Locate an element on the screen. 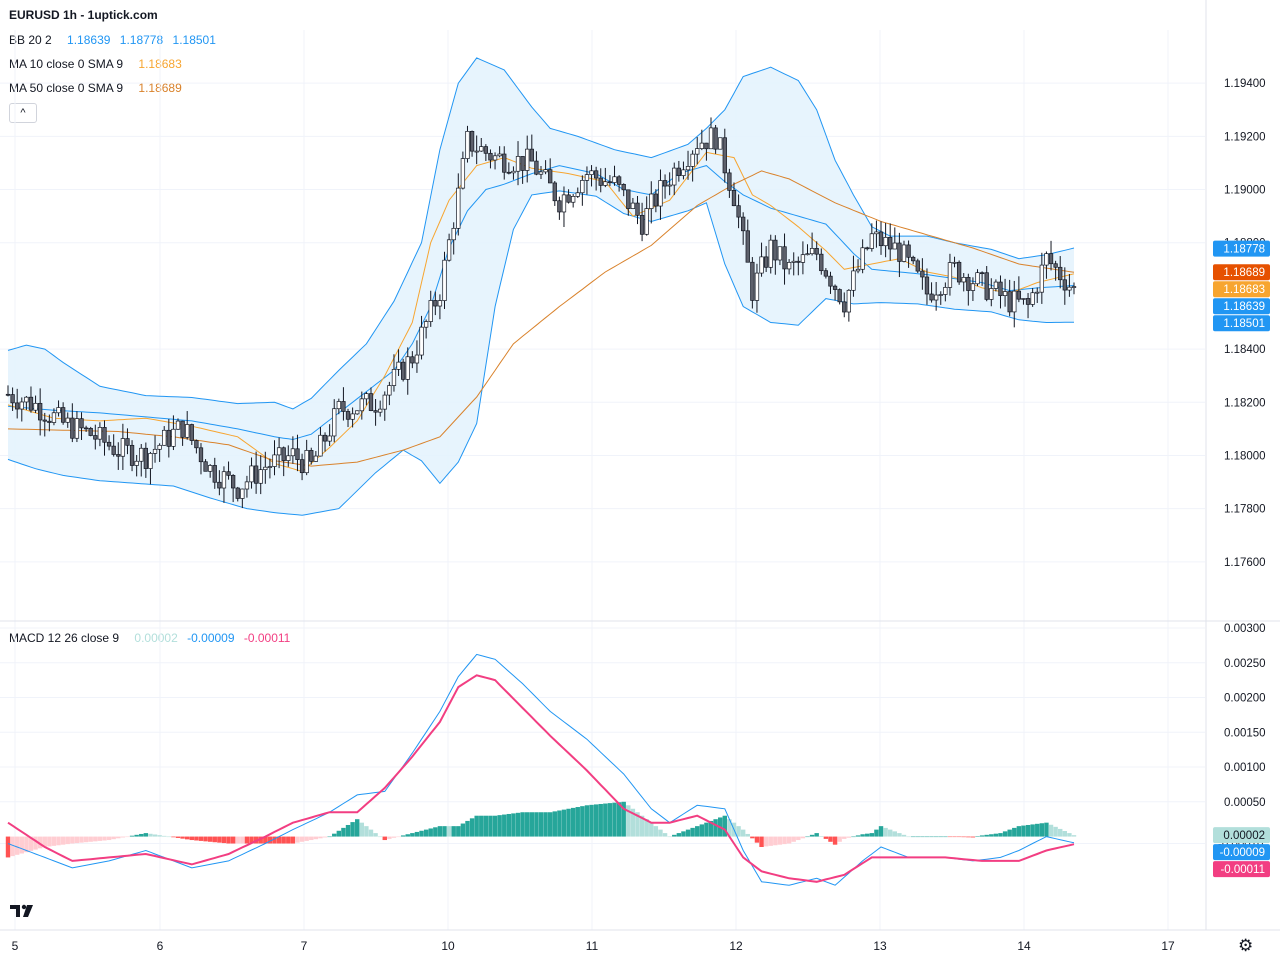  bb-upper-value: 1.18778 is located at coordinates (141, 40).